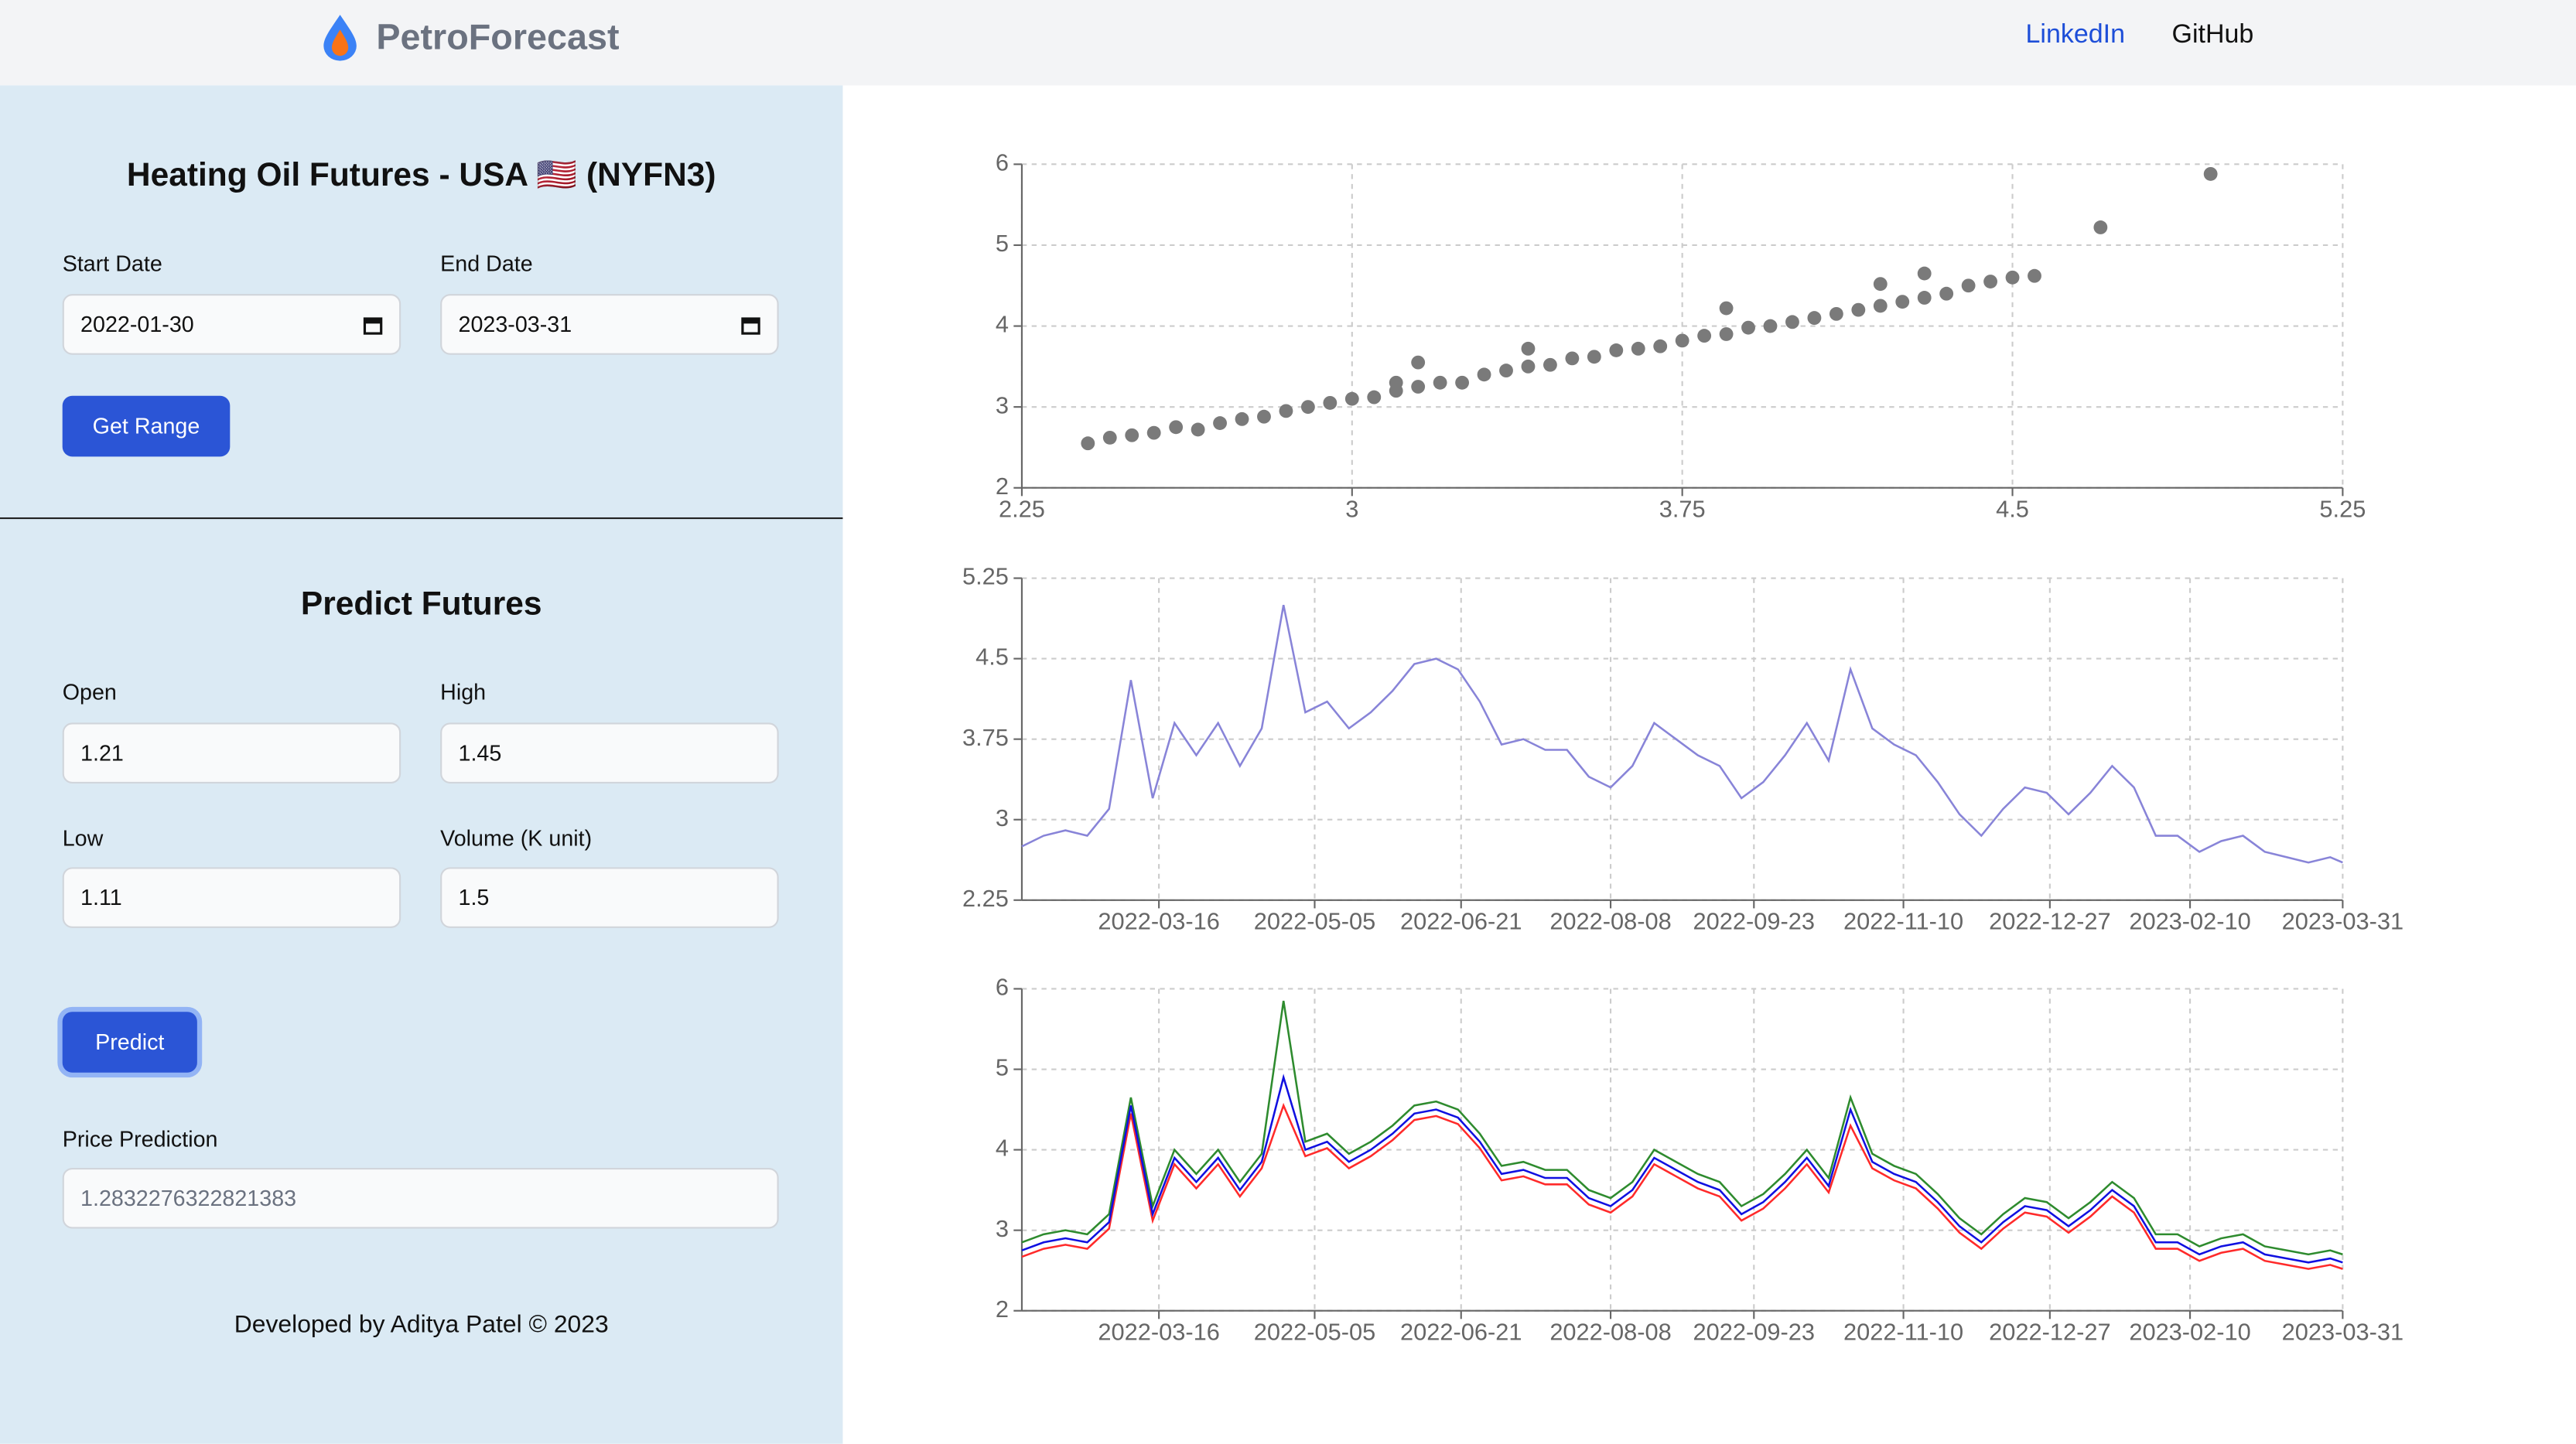 The width and height of the screenshot is (2576, 1444). What do you see at coordinates (2212, 35) in the screenshot?
I see `nav-link: GitHub` at bounding box center [2212, 35].